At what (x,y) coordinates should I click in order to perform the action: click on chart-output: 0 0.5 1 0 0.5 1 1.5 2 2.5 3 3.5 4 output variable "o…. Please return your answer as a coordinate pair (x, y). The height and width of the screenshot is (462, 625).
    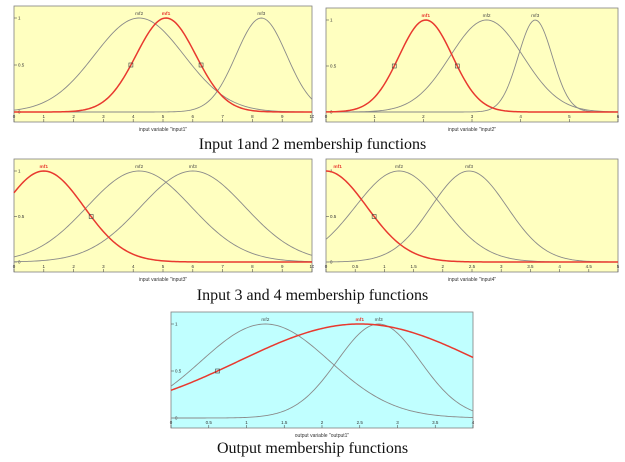
    Looking at the image, I should click on (320, 375).